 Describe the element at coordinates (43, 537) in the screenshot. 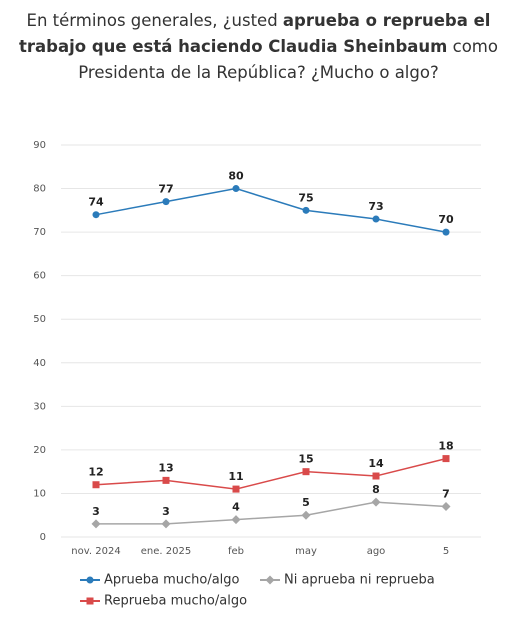

I see `y-tick-label: 0` at that location.